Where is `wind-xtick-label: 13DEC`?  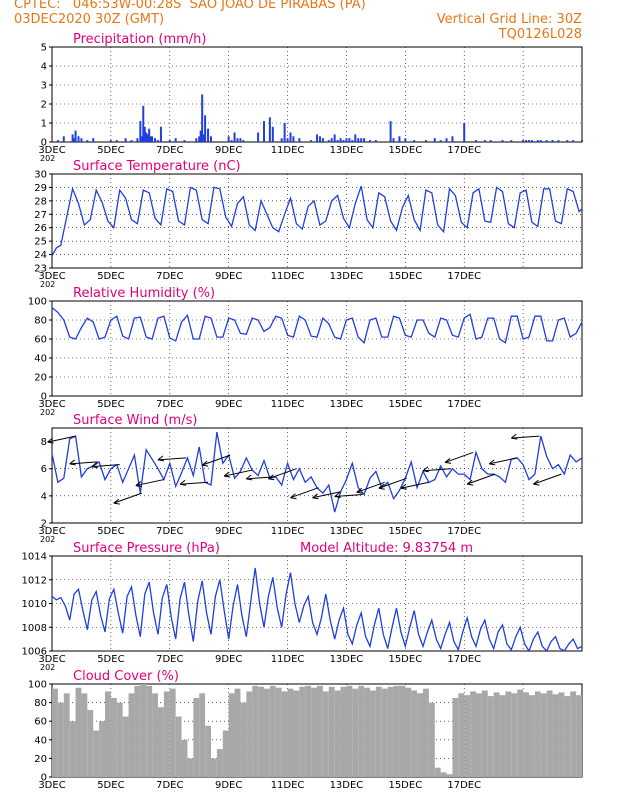 wind-xtick-label: 13DEC is located at coordinates (347, 531).